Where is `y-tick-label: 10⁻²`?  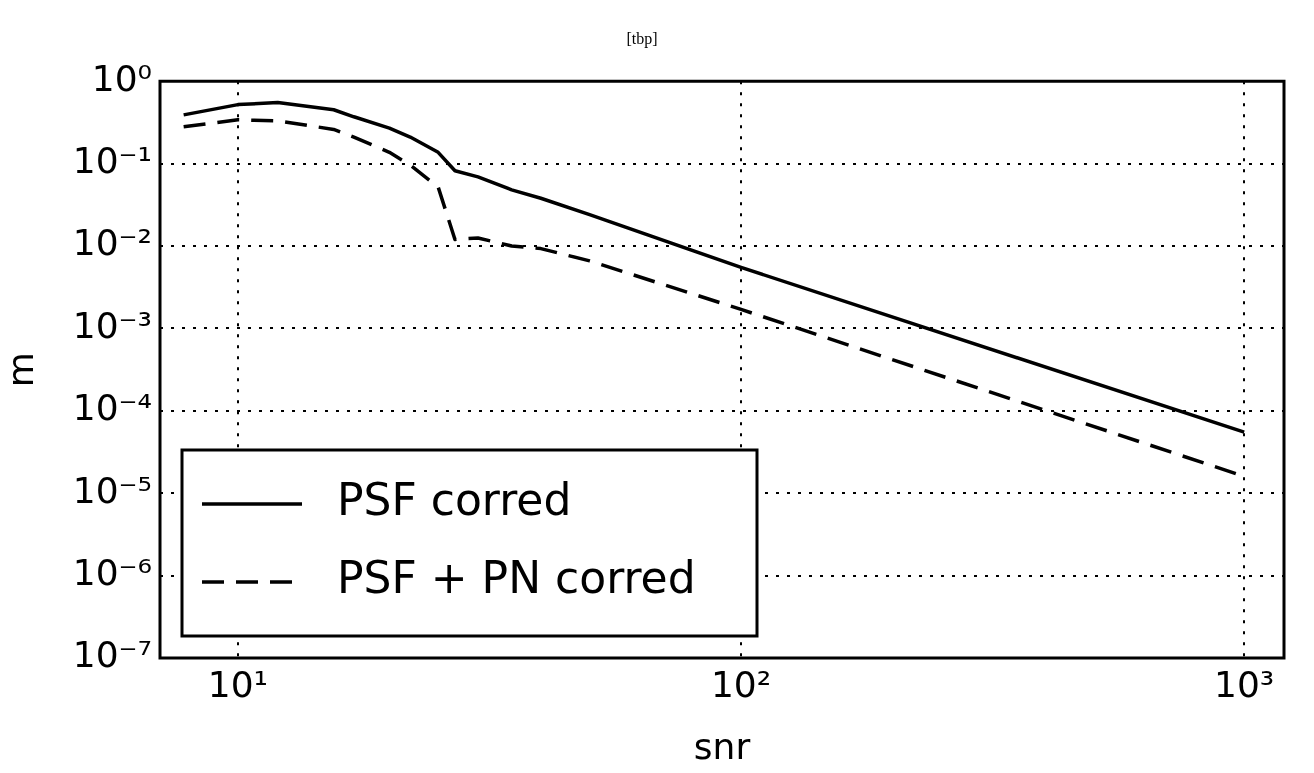 y-tick-label: 10⁻² is located at coordinates (112, 243).